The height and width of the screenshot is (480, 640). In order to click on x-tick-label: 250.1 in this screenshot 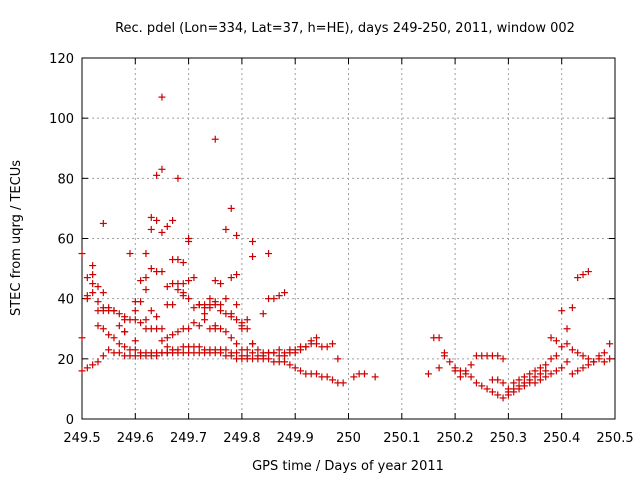, I will do `click(401, 438)`.